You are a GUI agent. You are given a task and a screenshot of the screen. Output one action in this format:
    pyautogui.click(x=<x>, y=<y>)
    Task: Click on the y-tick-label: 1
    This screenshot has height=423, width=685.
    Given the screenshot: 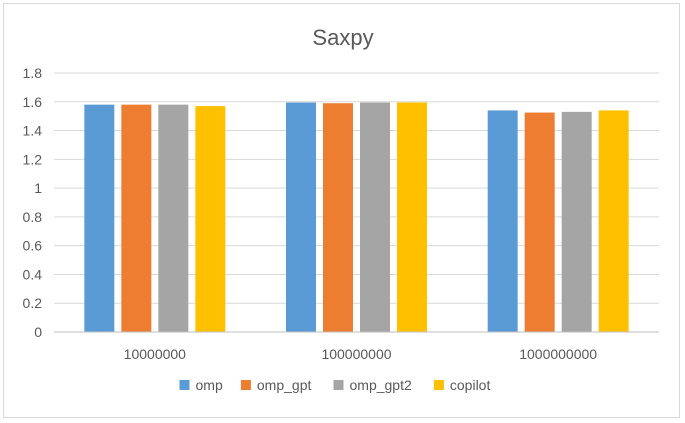 What is the action you would take?
    pyautogui.click(x=38, y=188)
    